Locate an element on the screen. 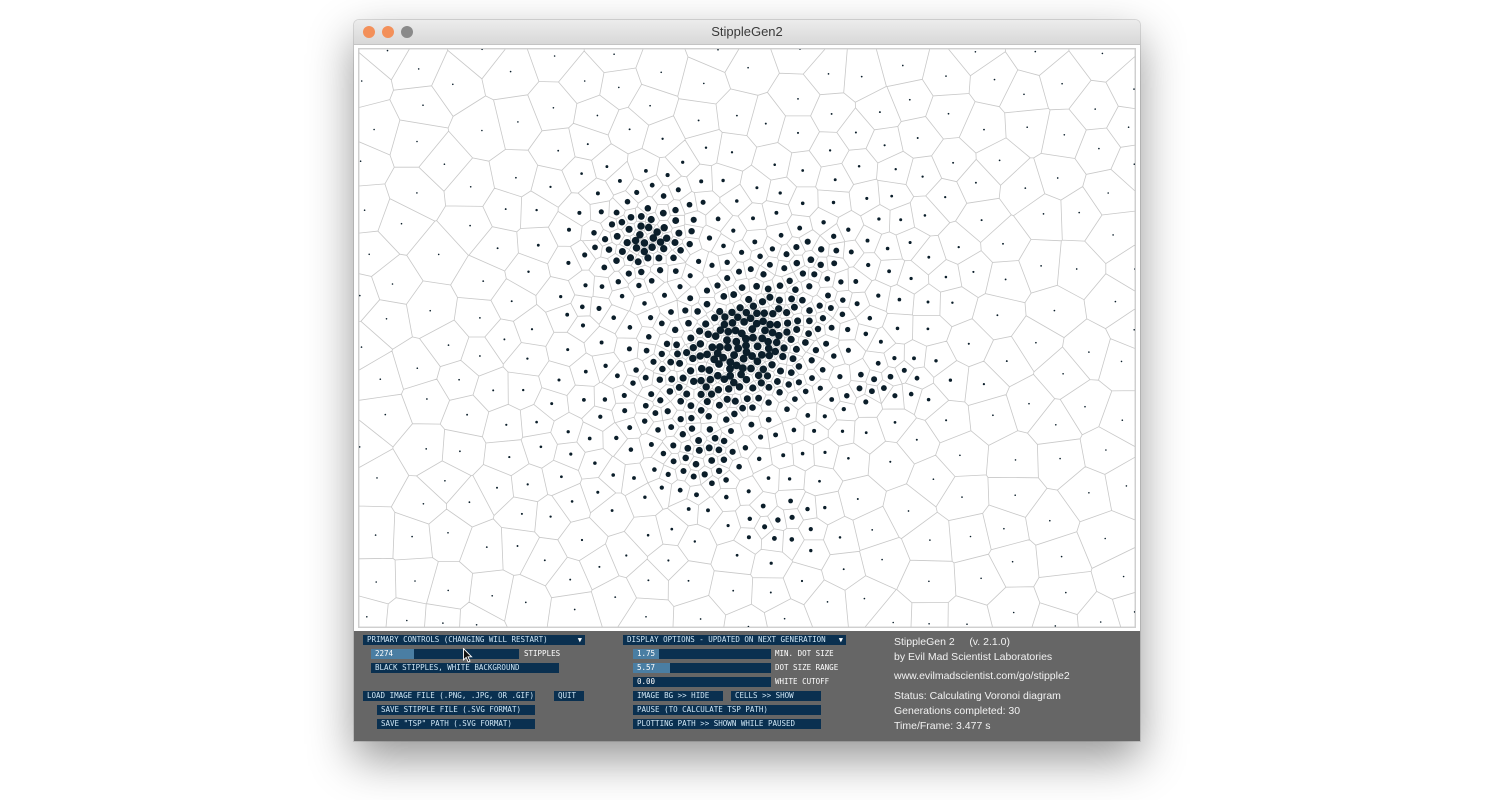 The width and height of the screenshot is (1500, 800). image-bg-toggle: IMAGE BG >> HIDE is located at coordinates (678, 696).